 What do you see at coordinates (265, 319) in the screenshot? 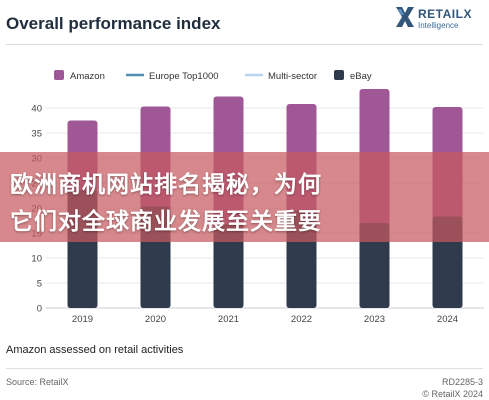
I see `x-axis: 2019 2020 2021 2022 2023 2024` at bounding box center [265, 319].